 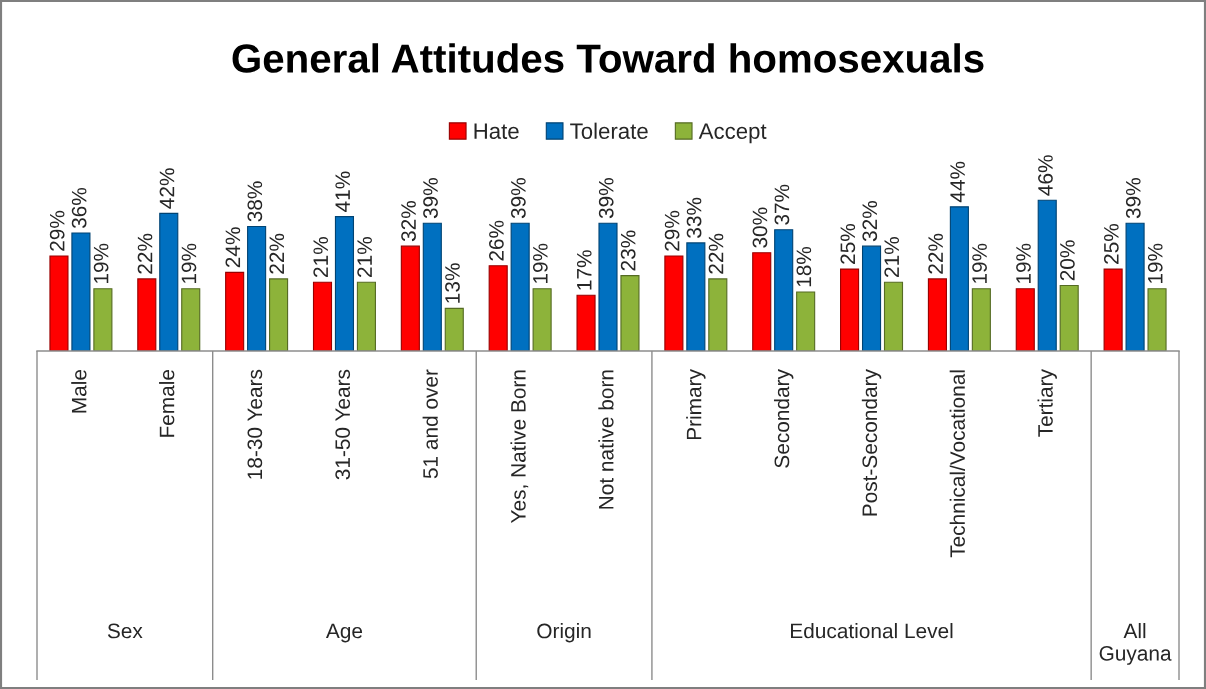 What do you see at coordinates (79, 391) in the screenshot?
I see `x-tick-label: Male` at bounding box center [79, 391].